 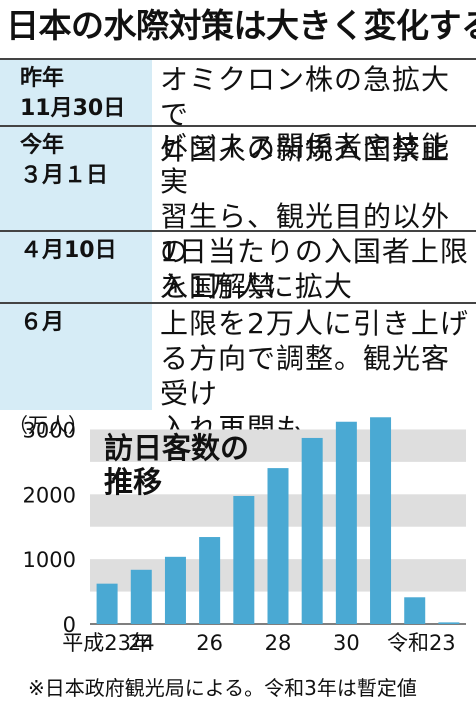 I want to click on x-tick-label: 平成23年, so click(x=107, y=643).